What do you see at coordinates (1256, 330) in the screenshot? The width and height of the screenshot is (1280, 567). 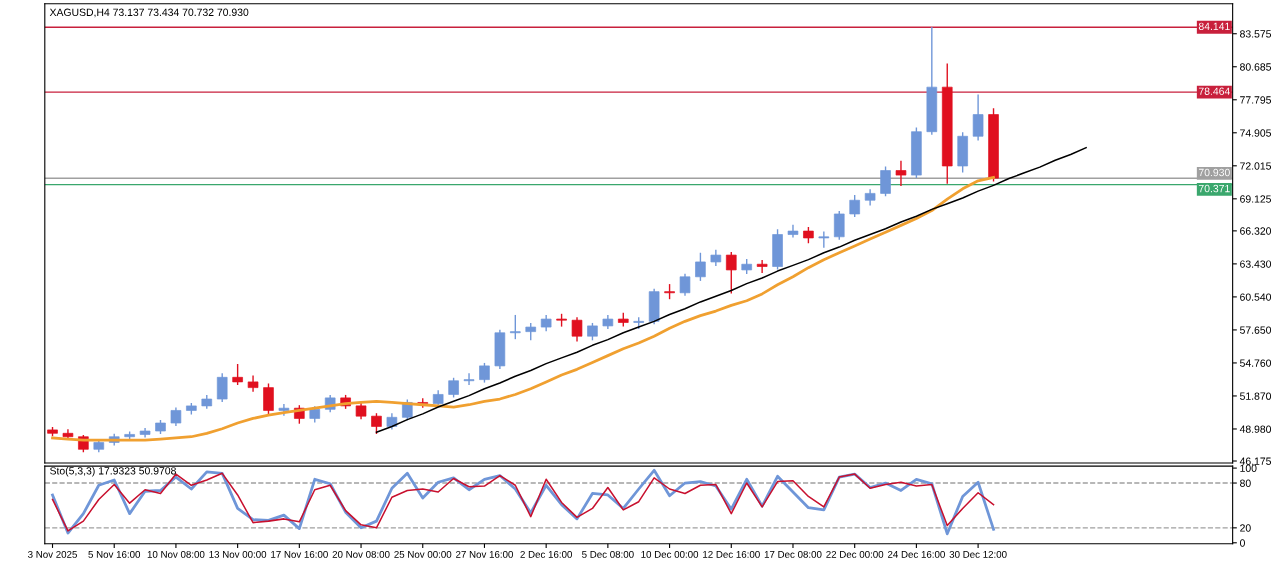 I see `y-tick-label: 57.650` at bounding box center [1256, 330].